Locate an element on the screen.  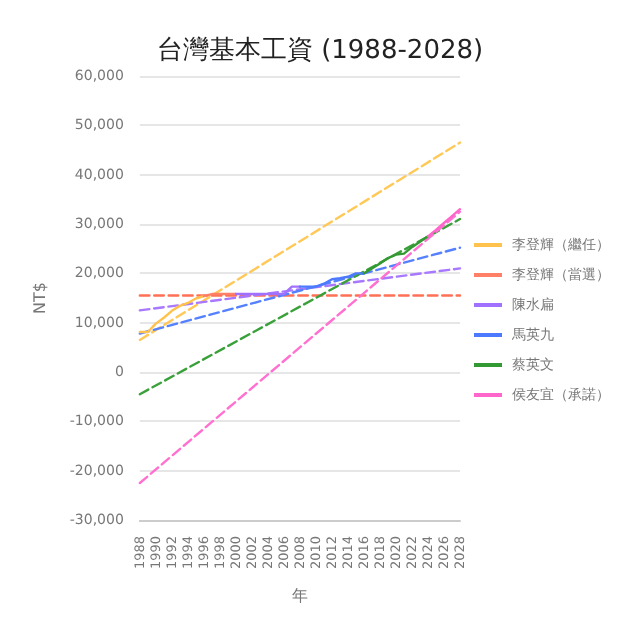
x-axis-title: 年 is located at coordinates (299, 596).